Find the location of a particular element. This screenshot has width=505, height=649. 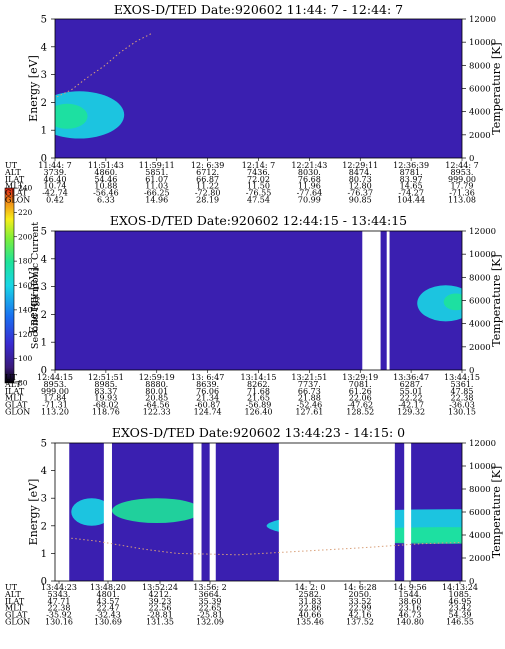

ephemeris-cell: 12:29:11 is located at coordinates (360, 165).